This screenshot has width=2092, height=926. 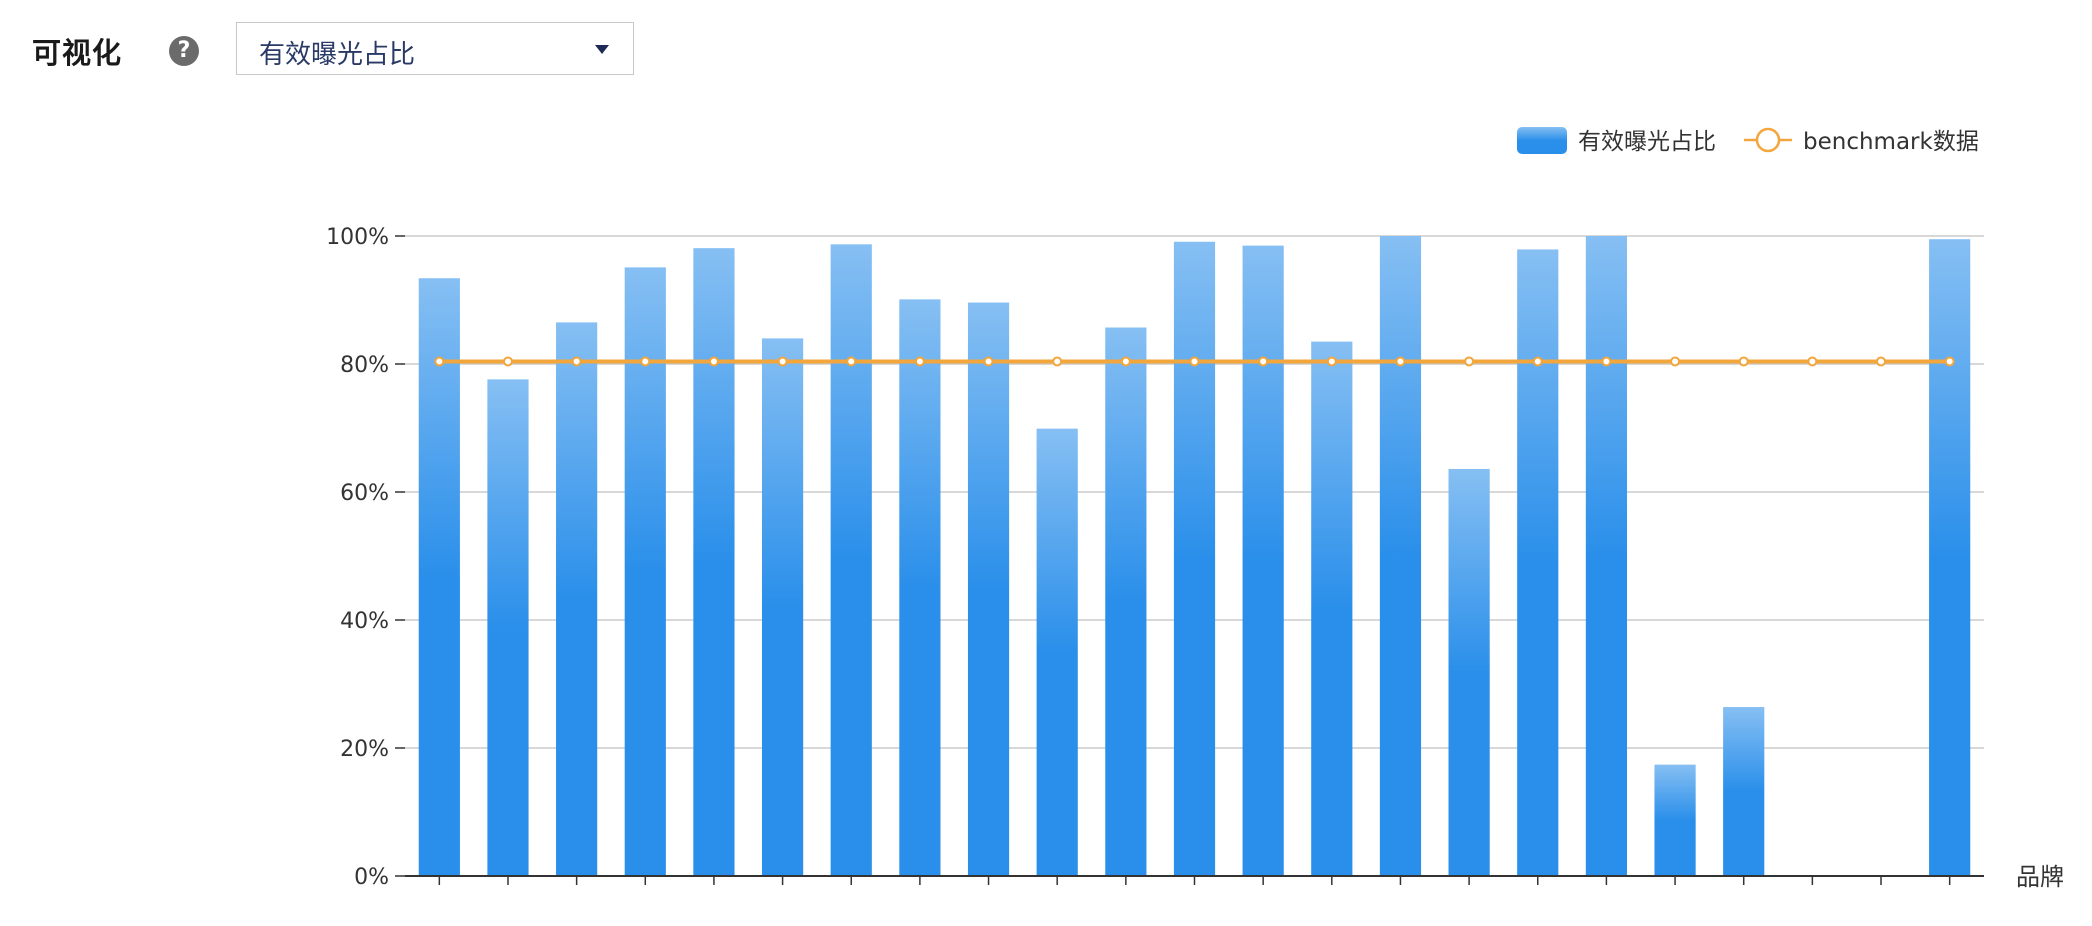 What do you see at coordinates (371, 877) in the screenshot?
I see `y-tick-label: 0%` at bounding box center [371, 877].